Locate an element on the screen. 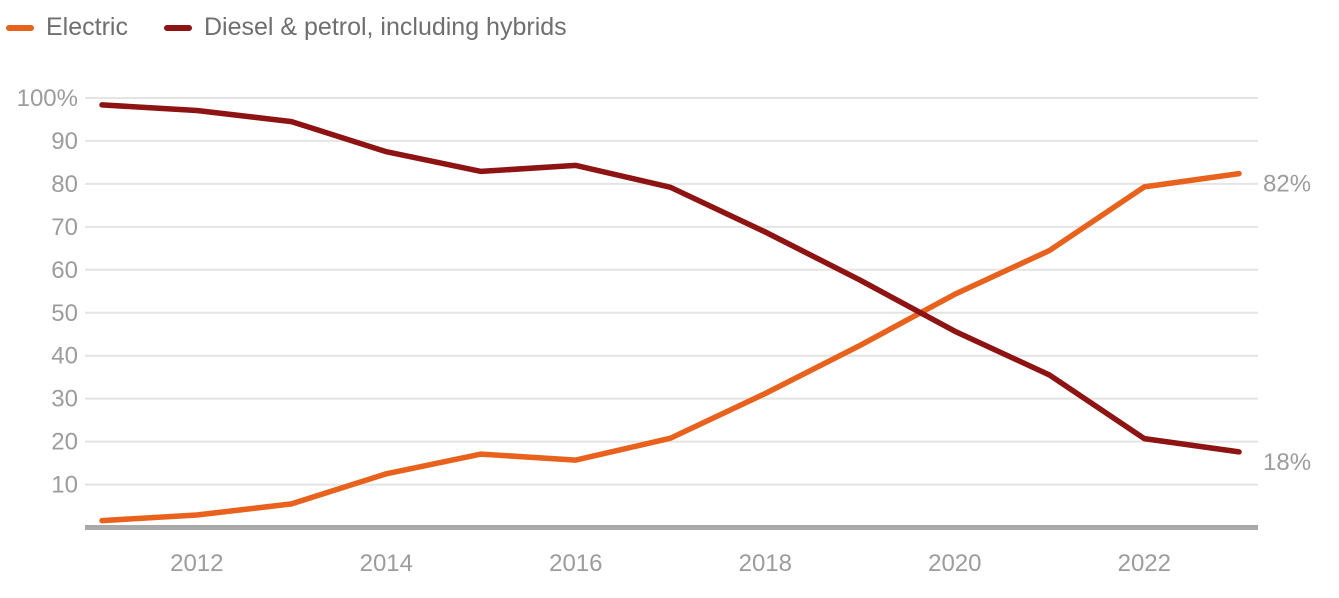 This screenshot has height=598, width=1339. x-tick-label-2012: 2012 is located at coordinates (196, 563).